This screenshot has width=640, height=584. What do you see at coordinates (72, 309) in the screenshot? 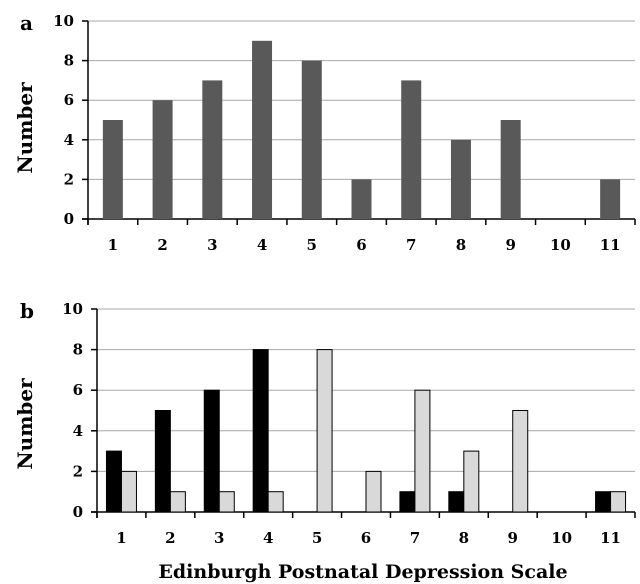
I see `panel-b-y-tick-label: 10` at bounding box center [72, 309].